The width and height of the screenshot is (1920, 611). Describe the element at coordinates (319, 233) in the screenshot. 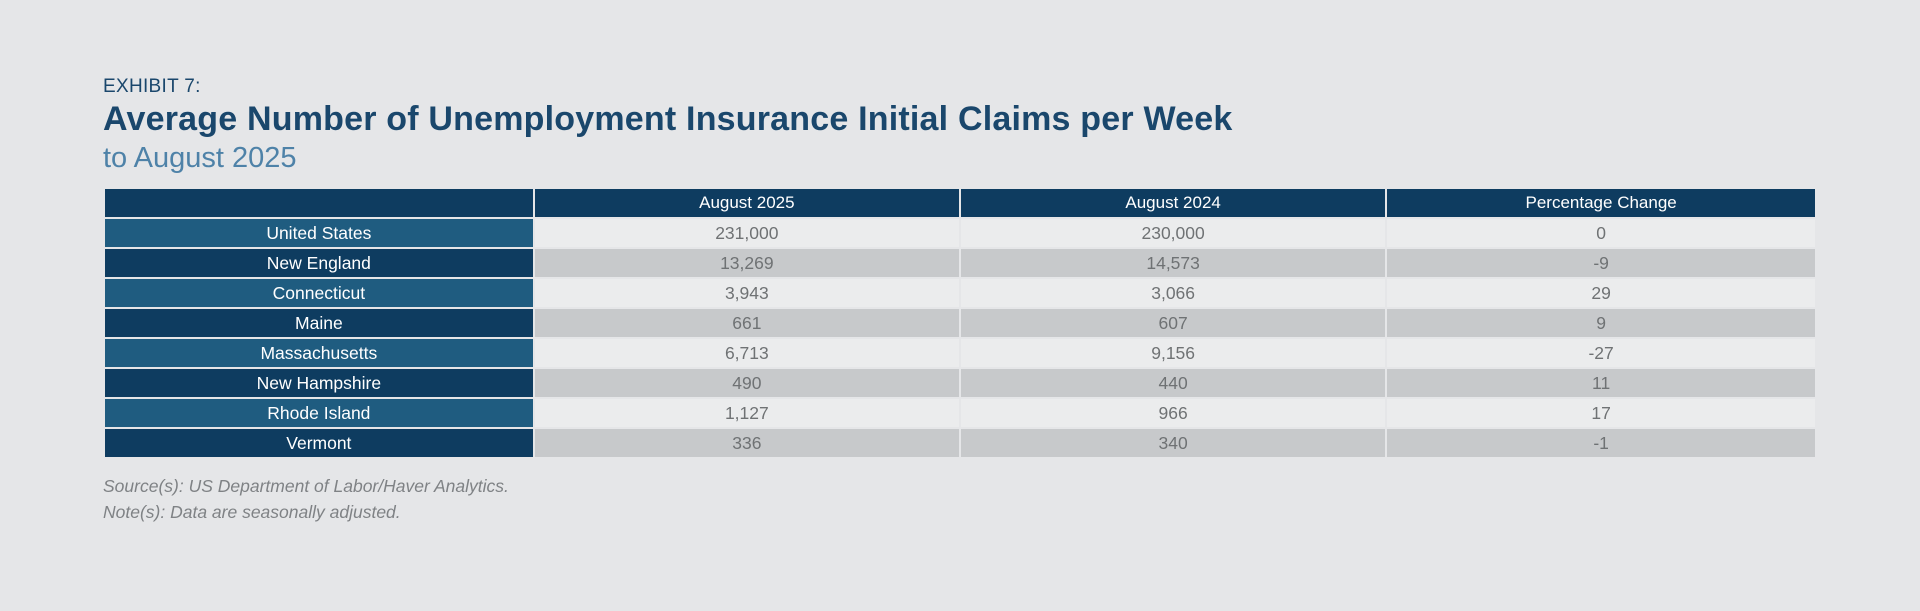

I see `row-label: United States` at that location.